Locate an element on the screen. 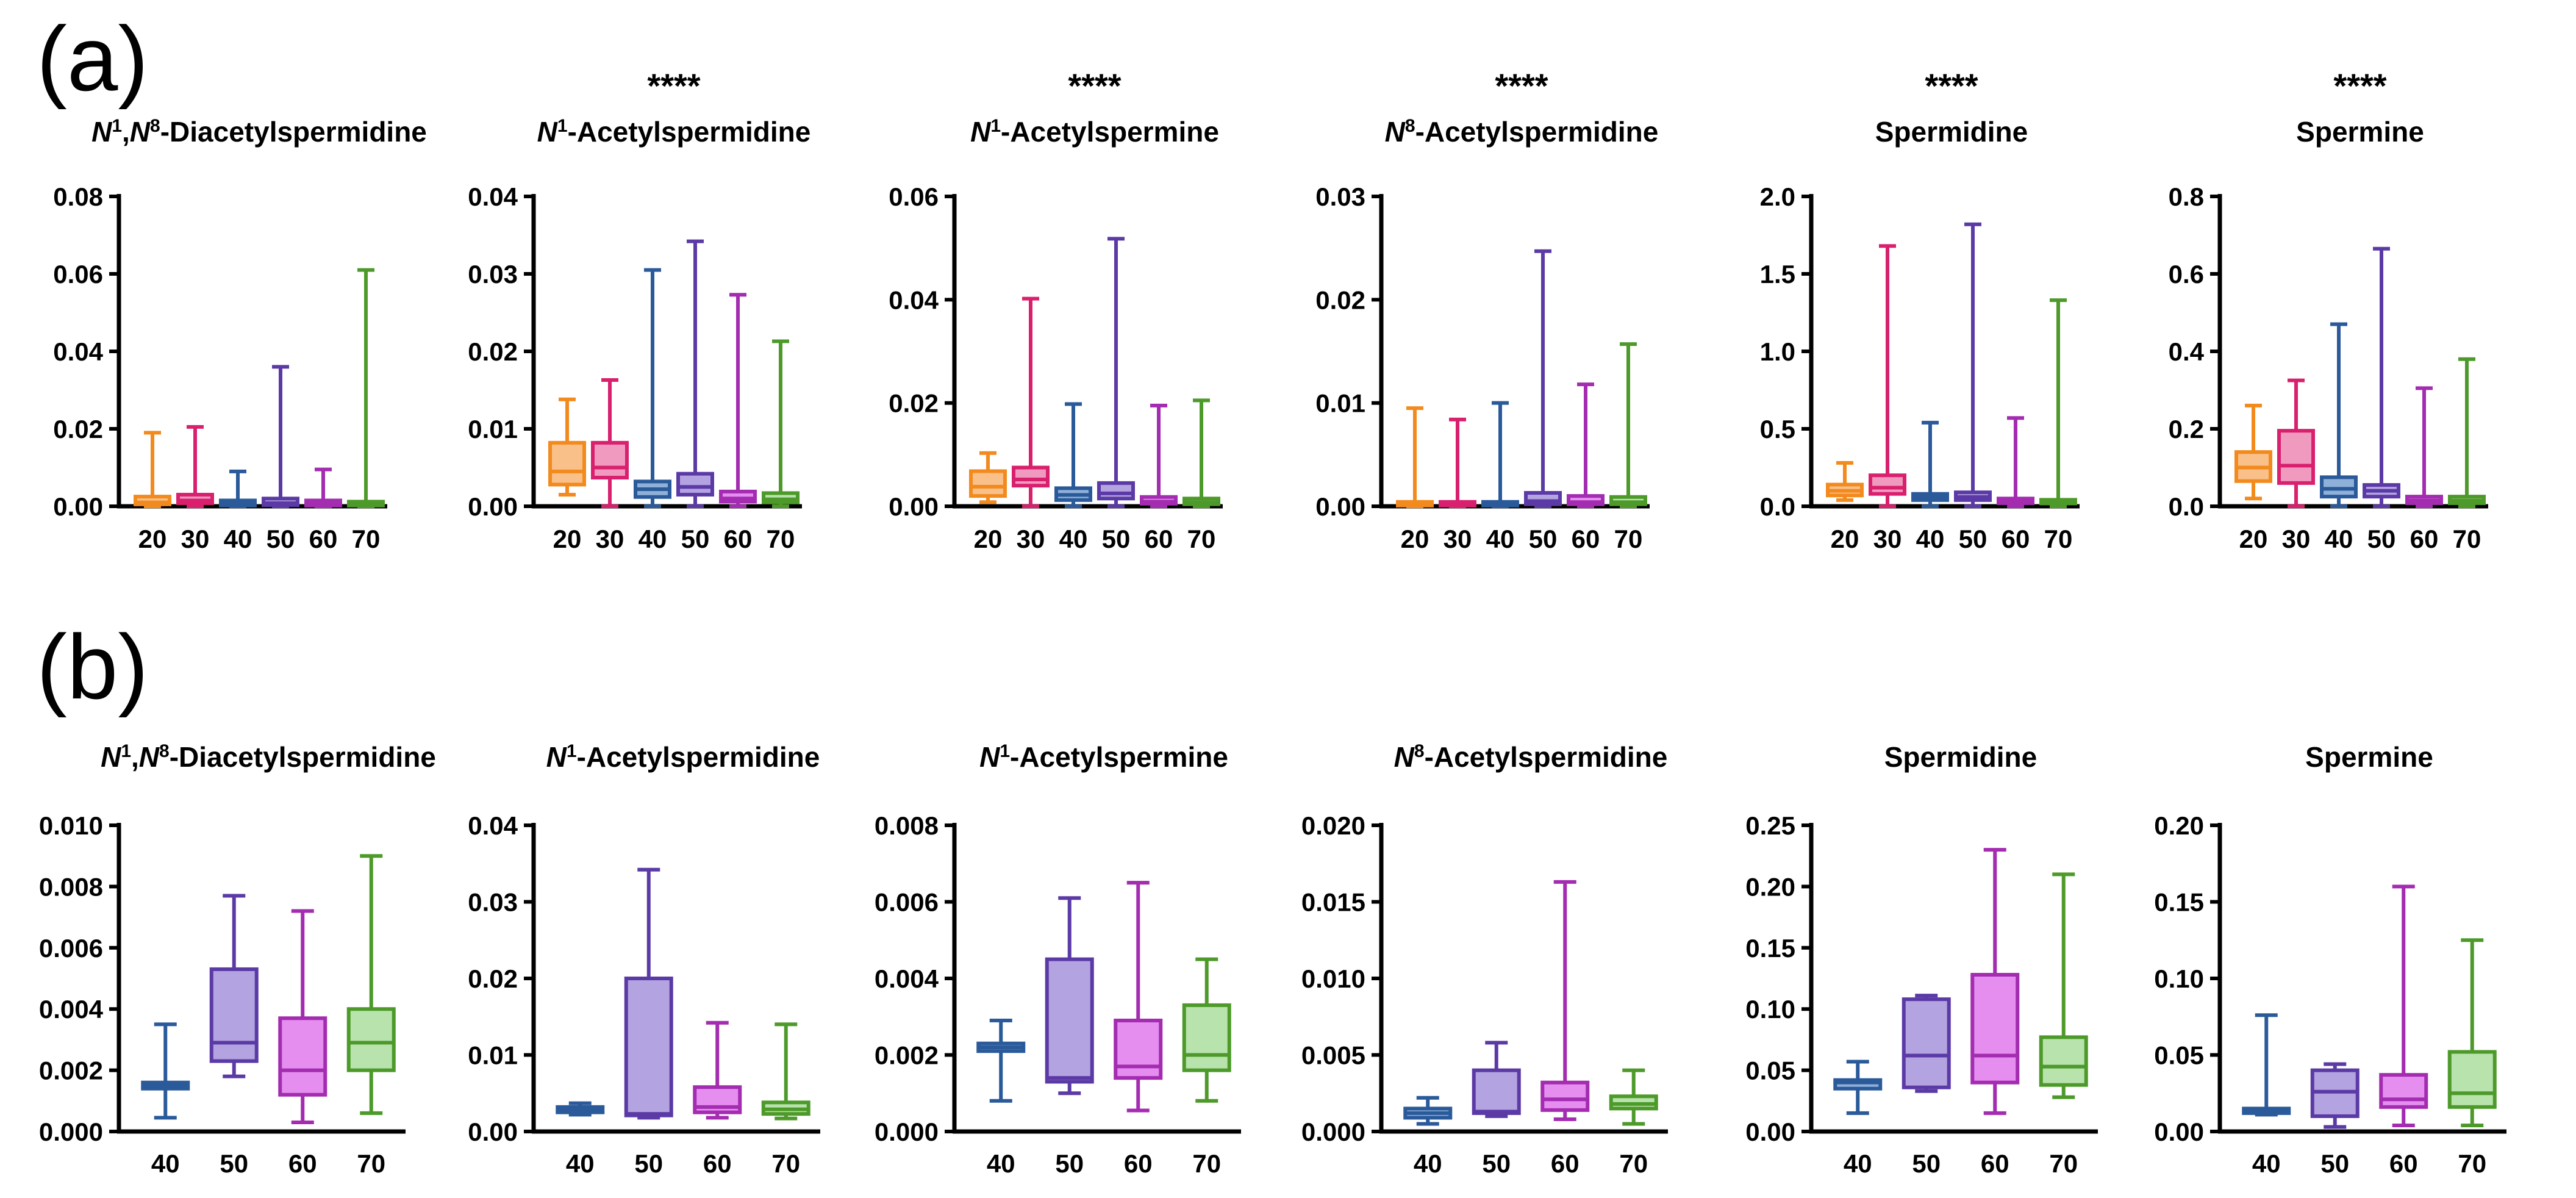  chart-b-6: Spermine 0.00 0.05 0.10 0.15 0.20 40 50 60 70 is located at coordinates (2330, 959).